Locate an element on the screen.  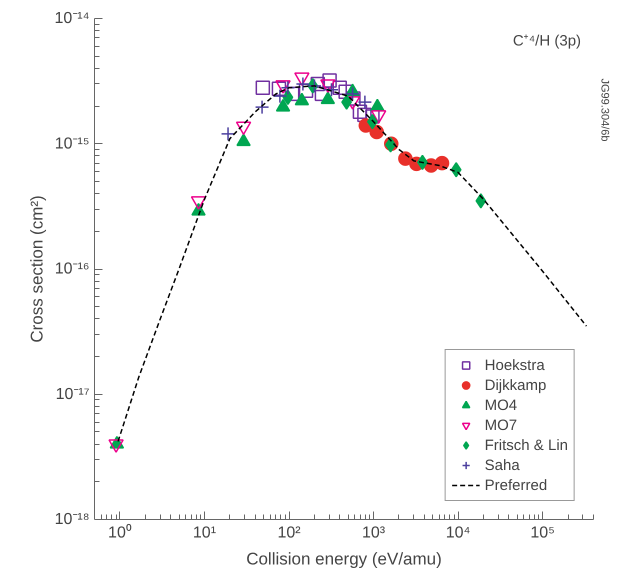
annotation: C⁺⁴/H (3p) is located at coordinates (547, 41).